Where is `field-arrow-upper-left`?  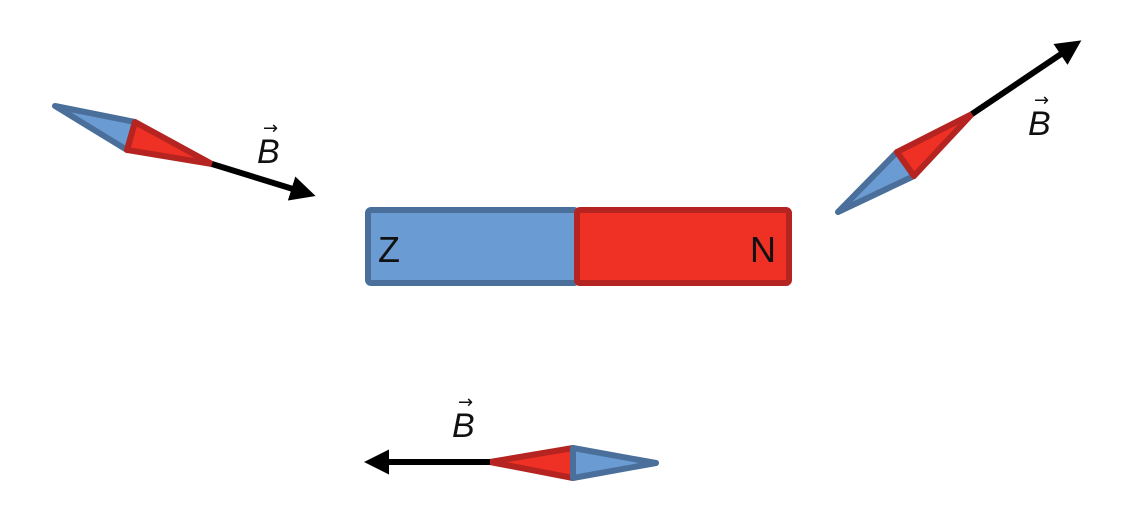 field-arrow-upper-left is located at coordinates (263, 181).